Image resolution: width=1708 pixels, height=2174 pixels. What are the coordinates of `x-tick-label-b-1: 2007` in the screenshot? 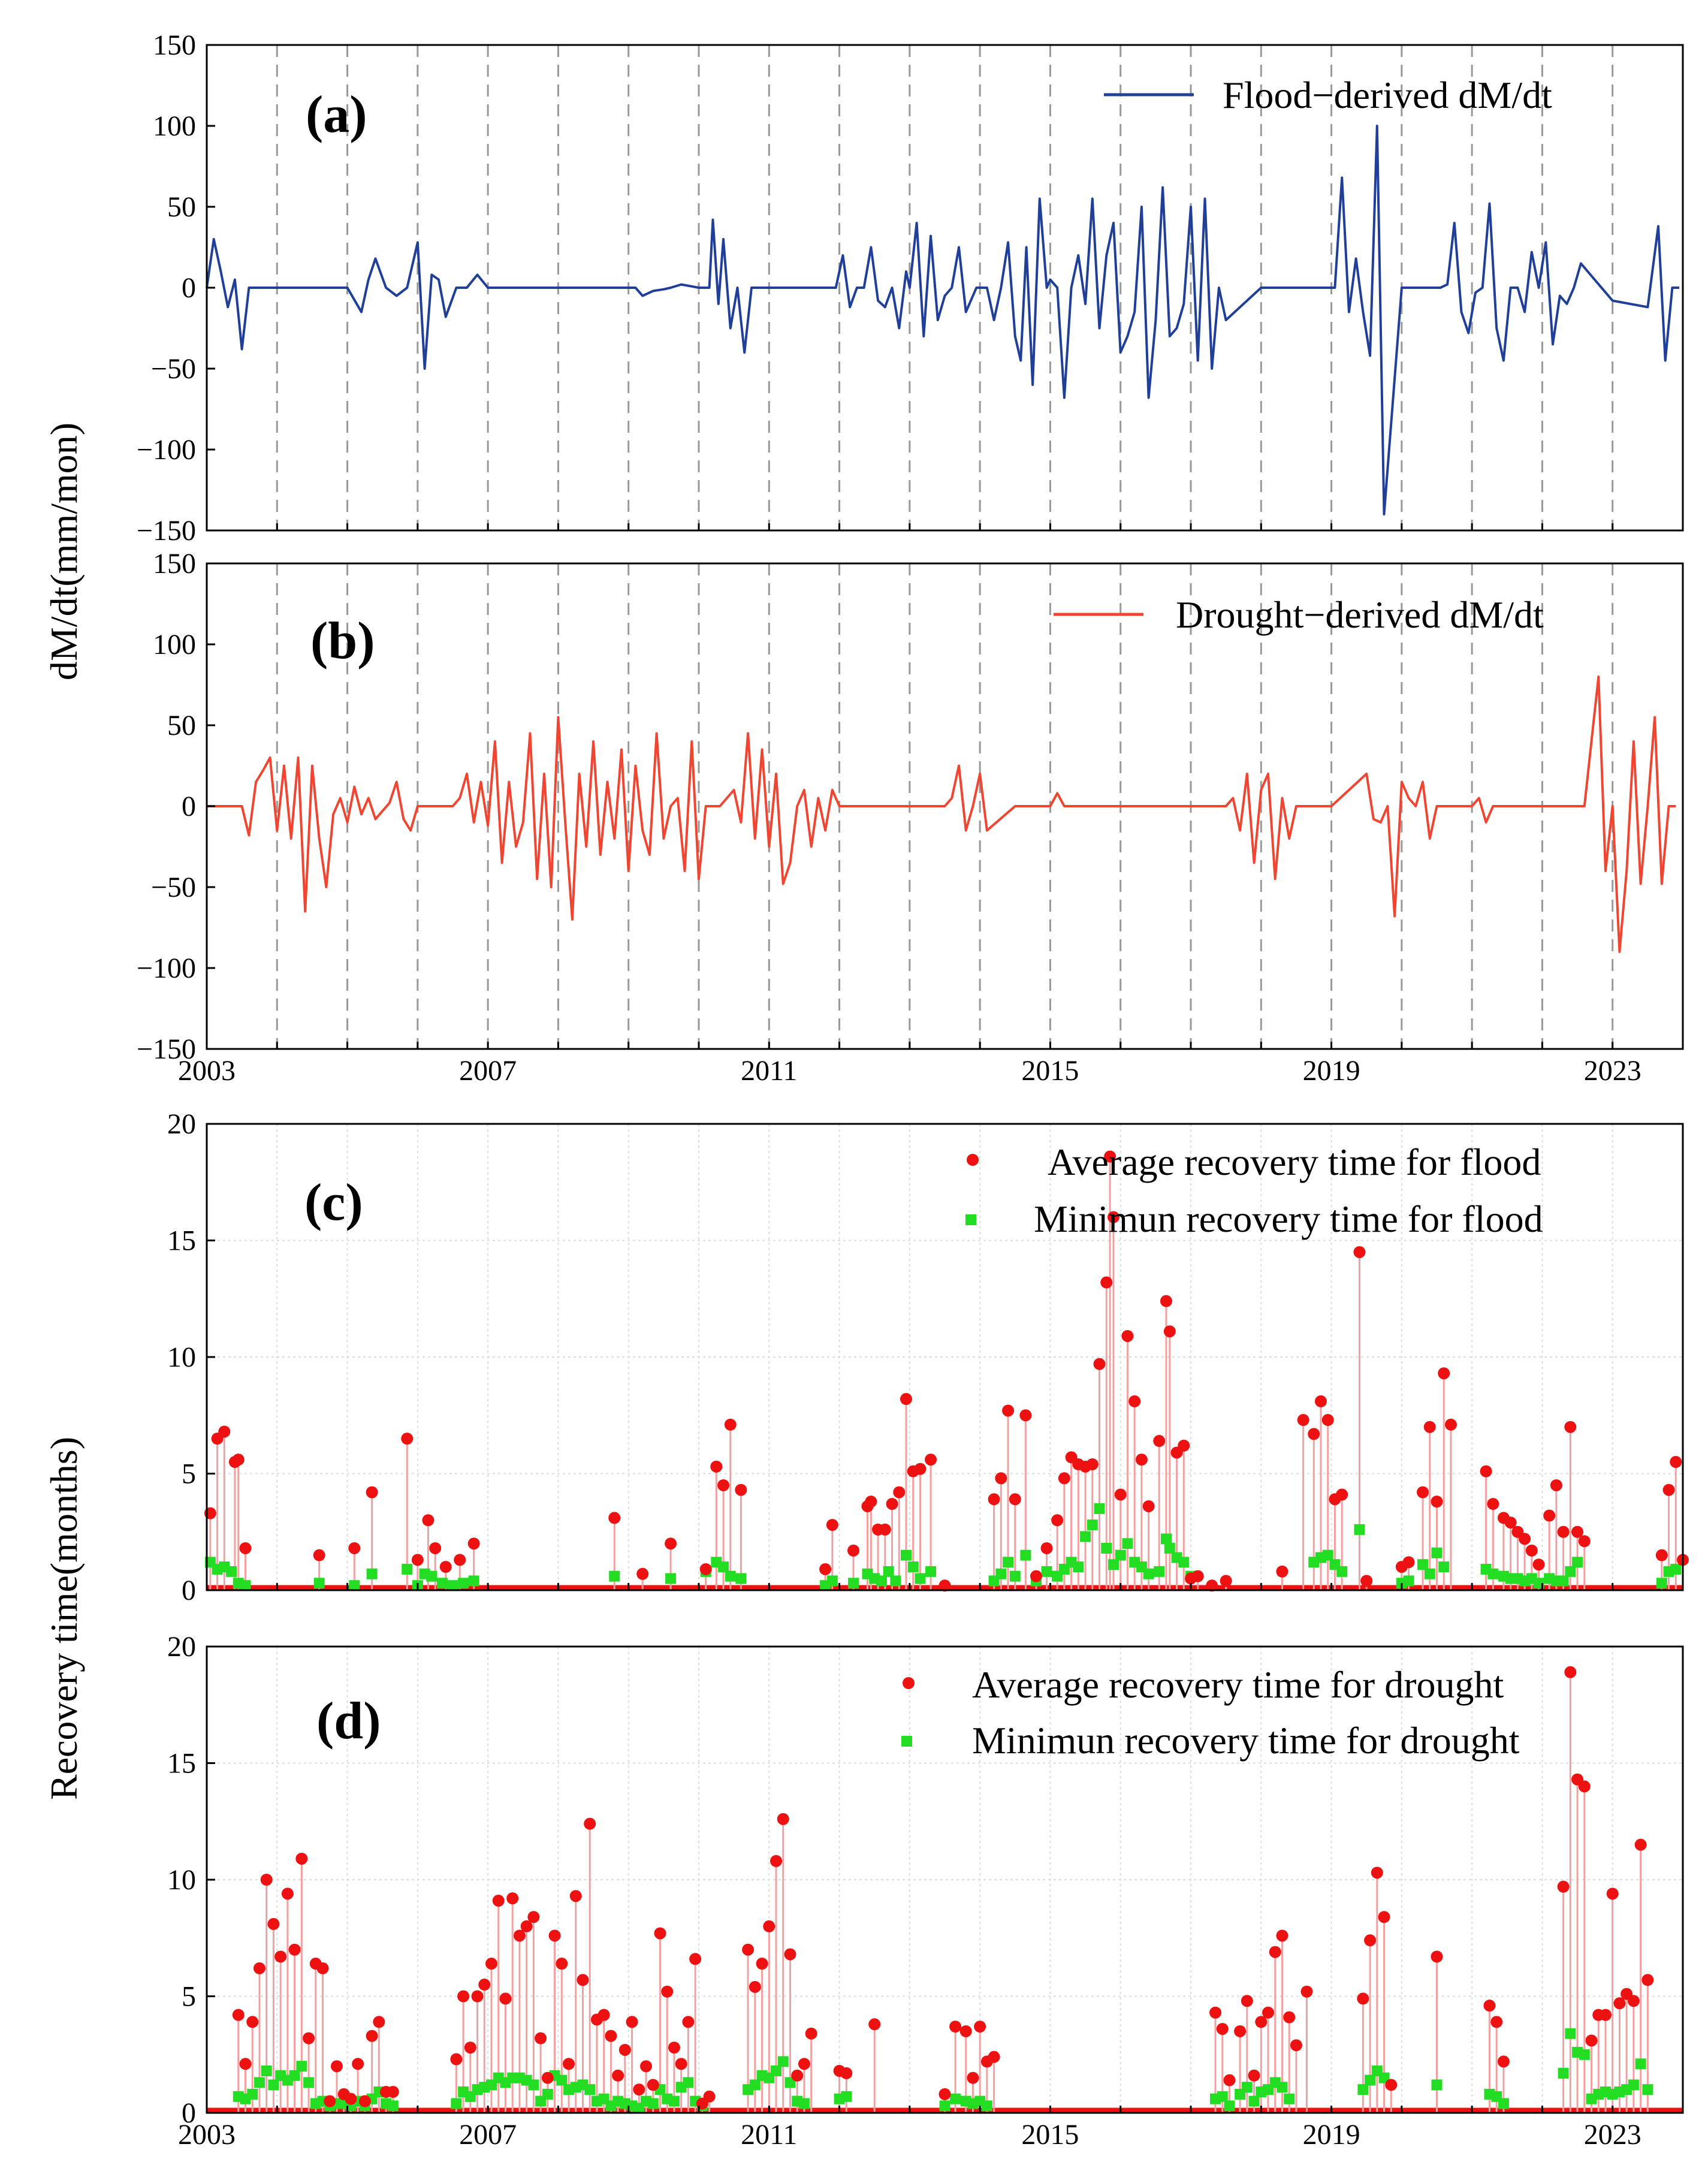 It's located at (488, 1071).